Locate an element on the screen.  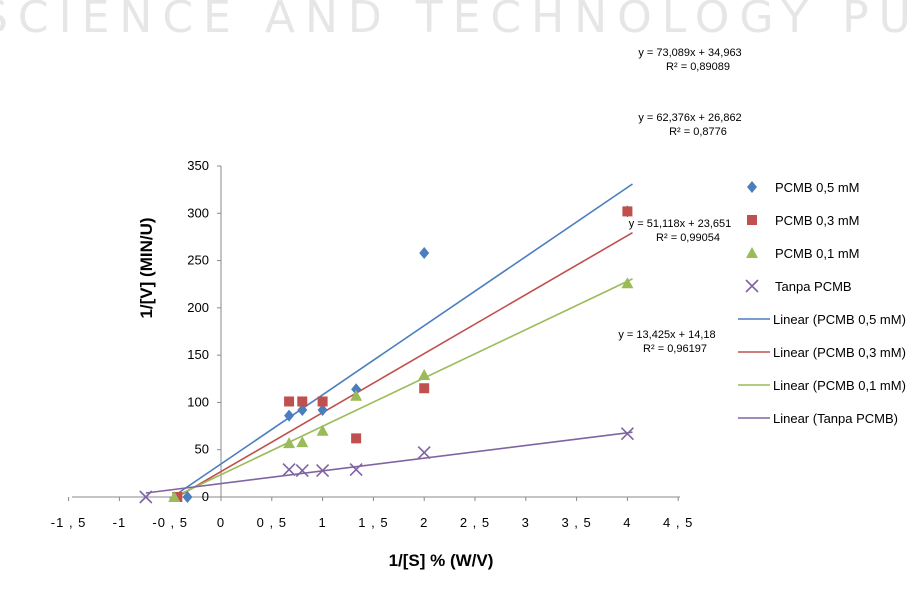
x-tick-label: 3 , 5 is located at coordinates (576, 522).